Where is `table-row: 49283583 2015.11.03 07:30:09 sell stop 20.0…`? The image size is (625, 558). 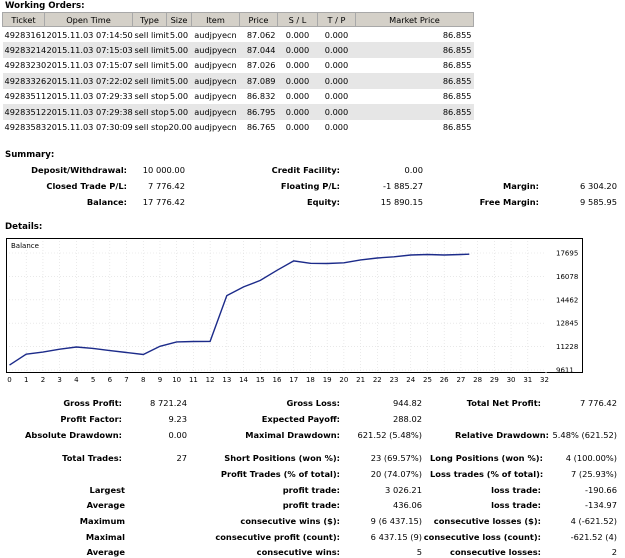
table-row: 49283583 2015.11.03 07:30:09 sell stop 20.0… is located at coordinates (238, 128).